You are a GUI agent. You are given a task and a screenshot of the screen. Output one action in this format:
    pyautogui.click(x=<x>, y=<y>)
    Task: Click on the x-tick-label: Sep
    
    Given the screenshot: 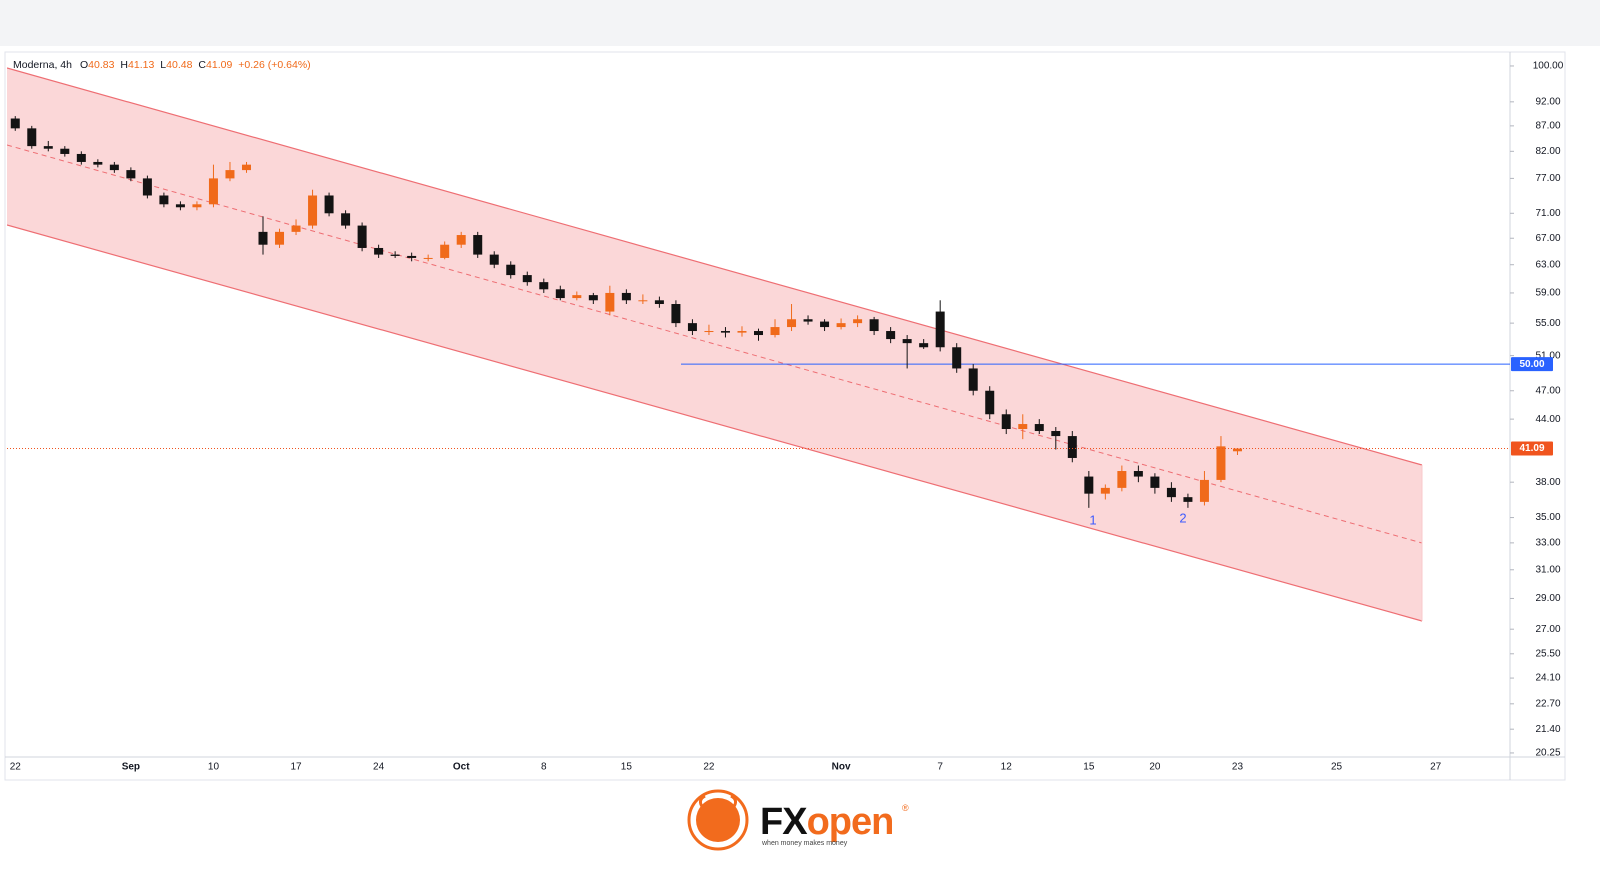 What is the action you would take?
    pyautogui.click(x=131, y=767)
    